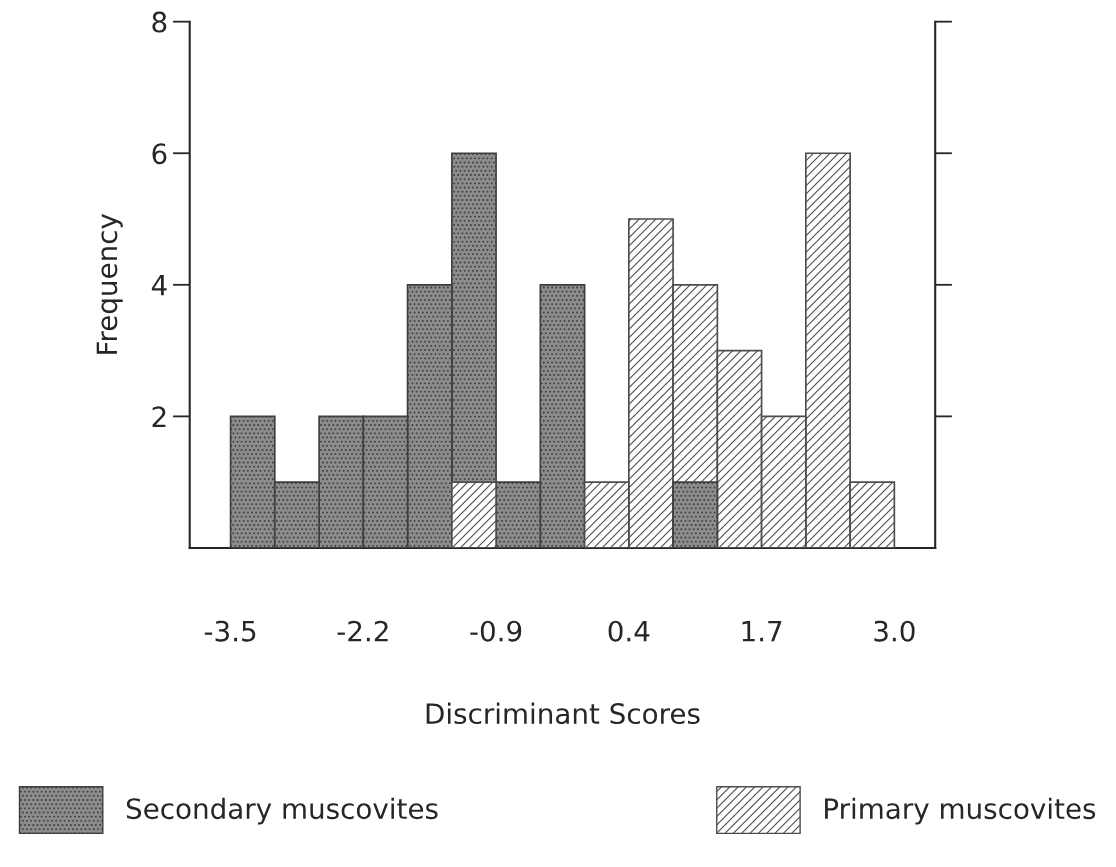 This screenshot has width=1116, height=867. Describe the element at coordinates (894, 631) in the screenshot. I see `x-tick-label: 3.0` at that location.